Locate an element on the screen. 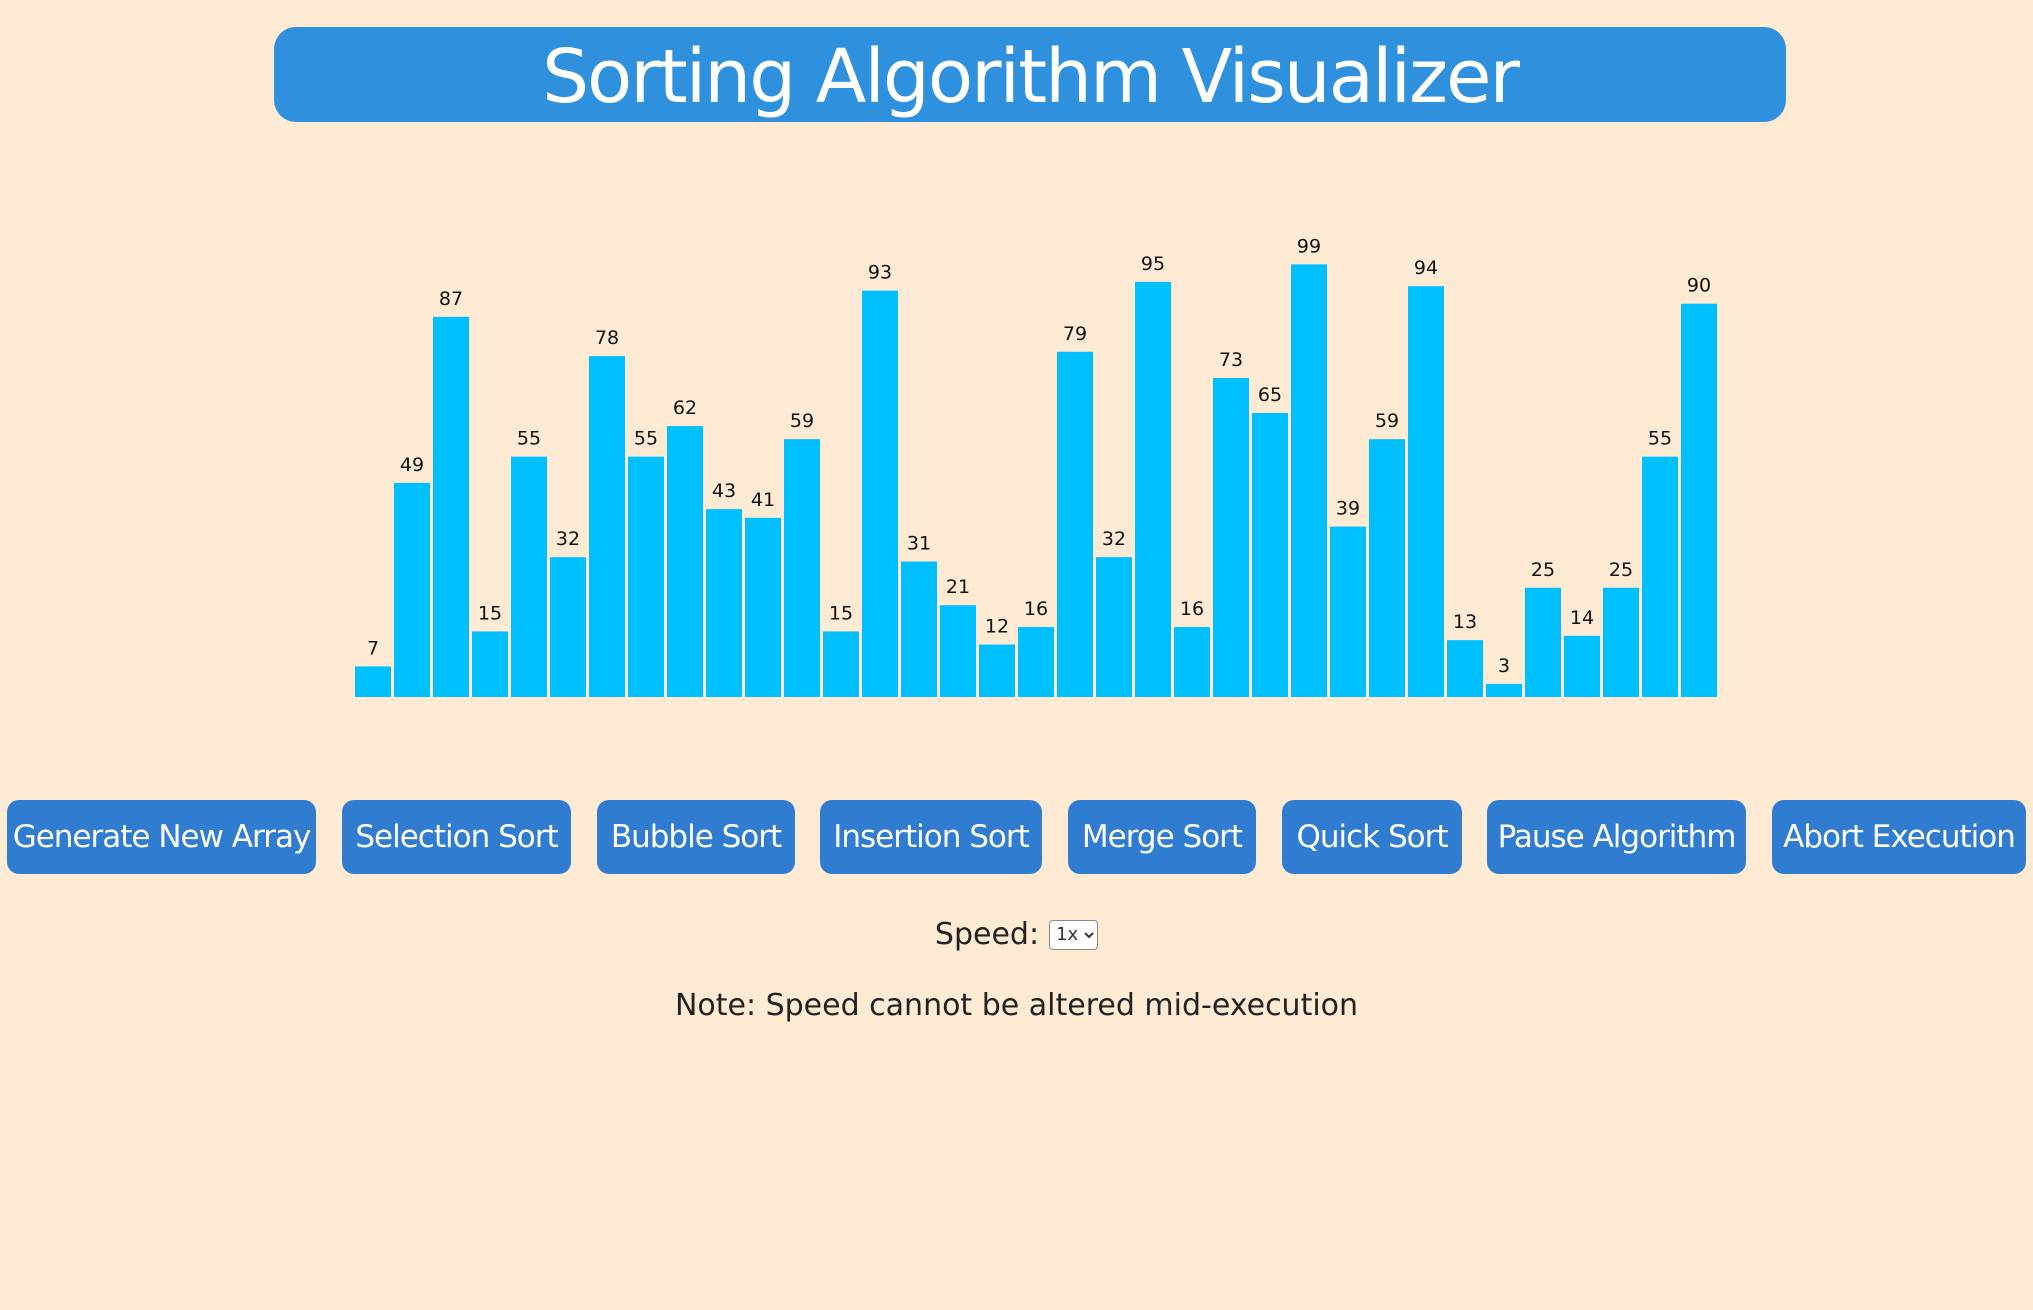 The image size is (2033, 1310). bar-label-14: 93 is located at coordinates (880, 273).